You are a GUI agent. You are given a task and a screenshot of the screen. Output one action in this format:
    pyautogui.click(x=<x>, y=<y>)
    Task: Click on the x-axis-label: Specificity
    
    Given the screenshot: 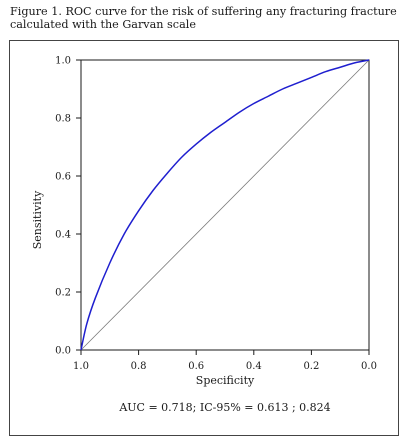 What is the action you would take?
    pyautogui.click(x=225, y=380)
    